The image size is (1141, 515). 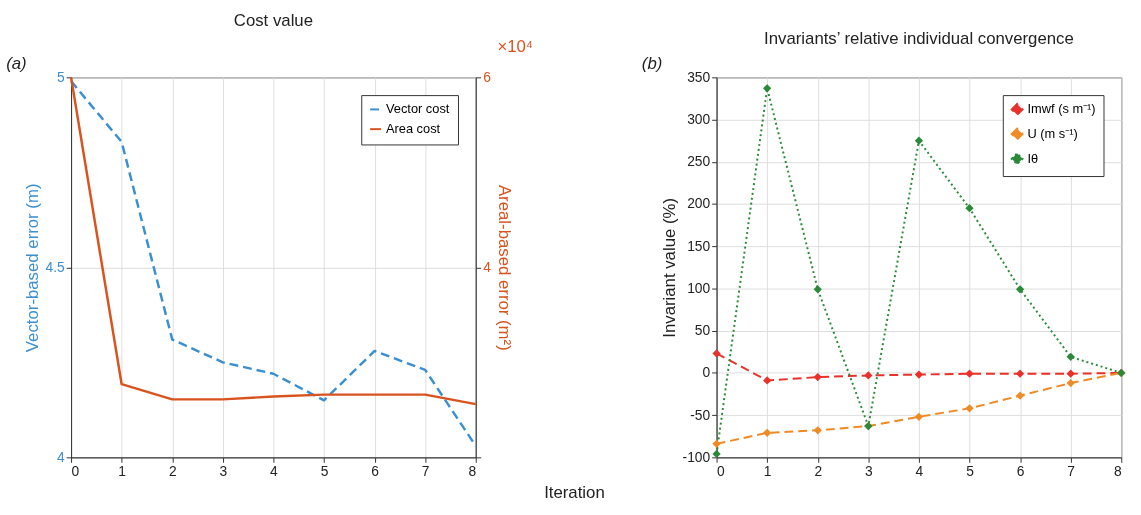 What do you see at coordinates (487, 76) in the screenshot?
I see `y2-tick-label: 6` at bounding box center [487, 76].